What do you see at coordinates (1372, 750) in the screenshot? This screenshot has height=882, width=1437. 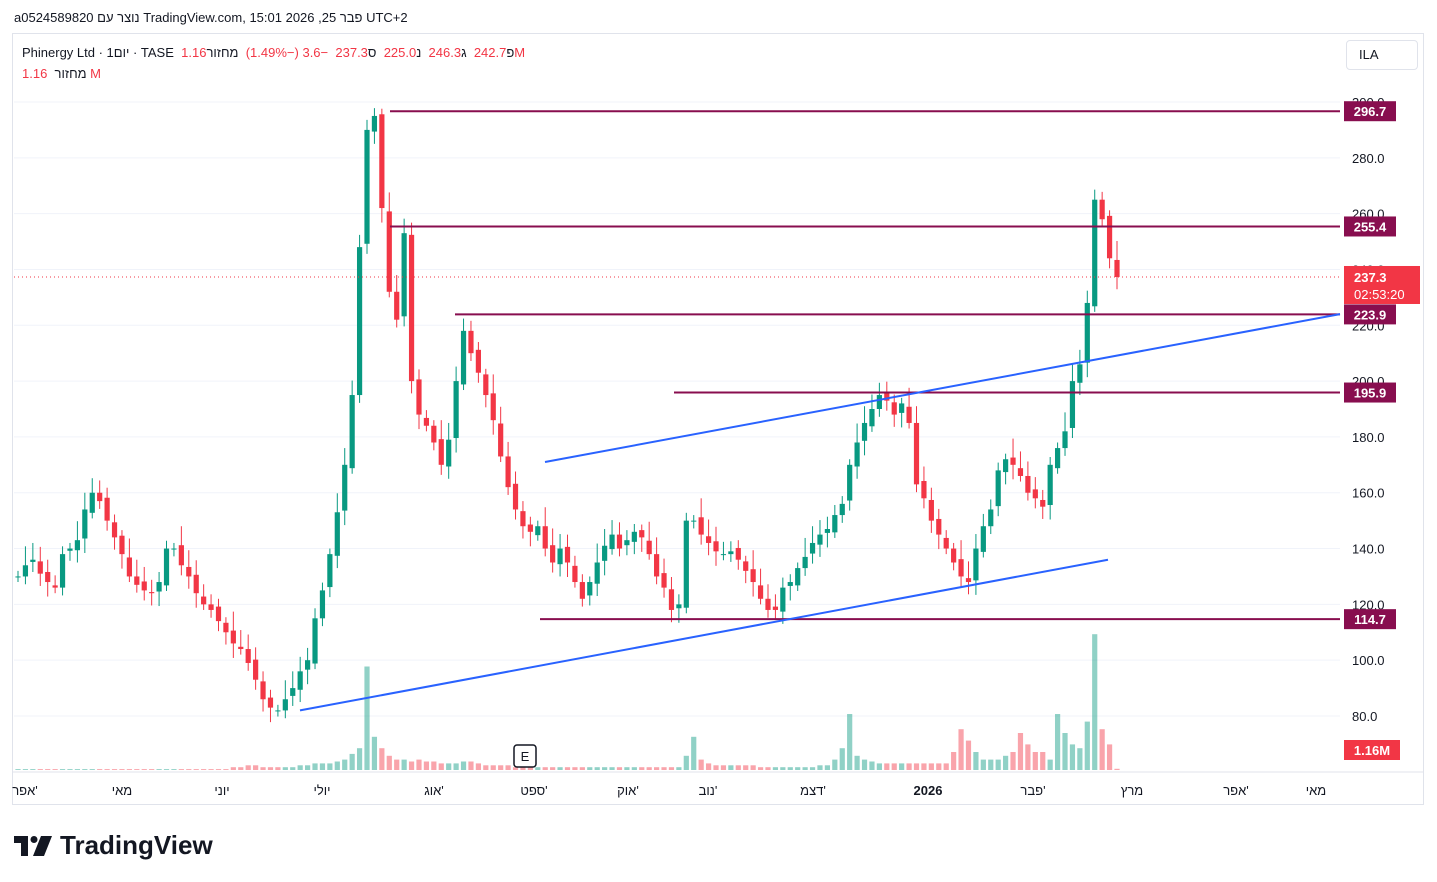 I see `volume-badge-label: 1.16M` at bounding box center [1372, 750].